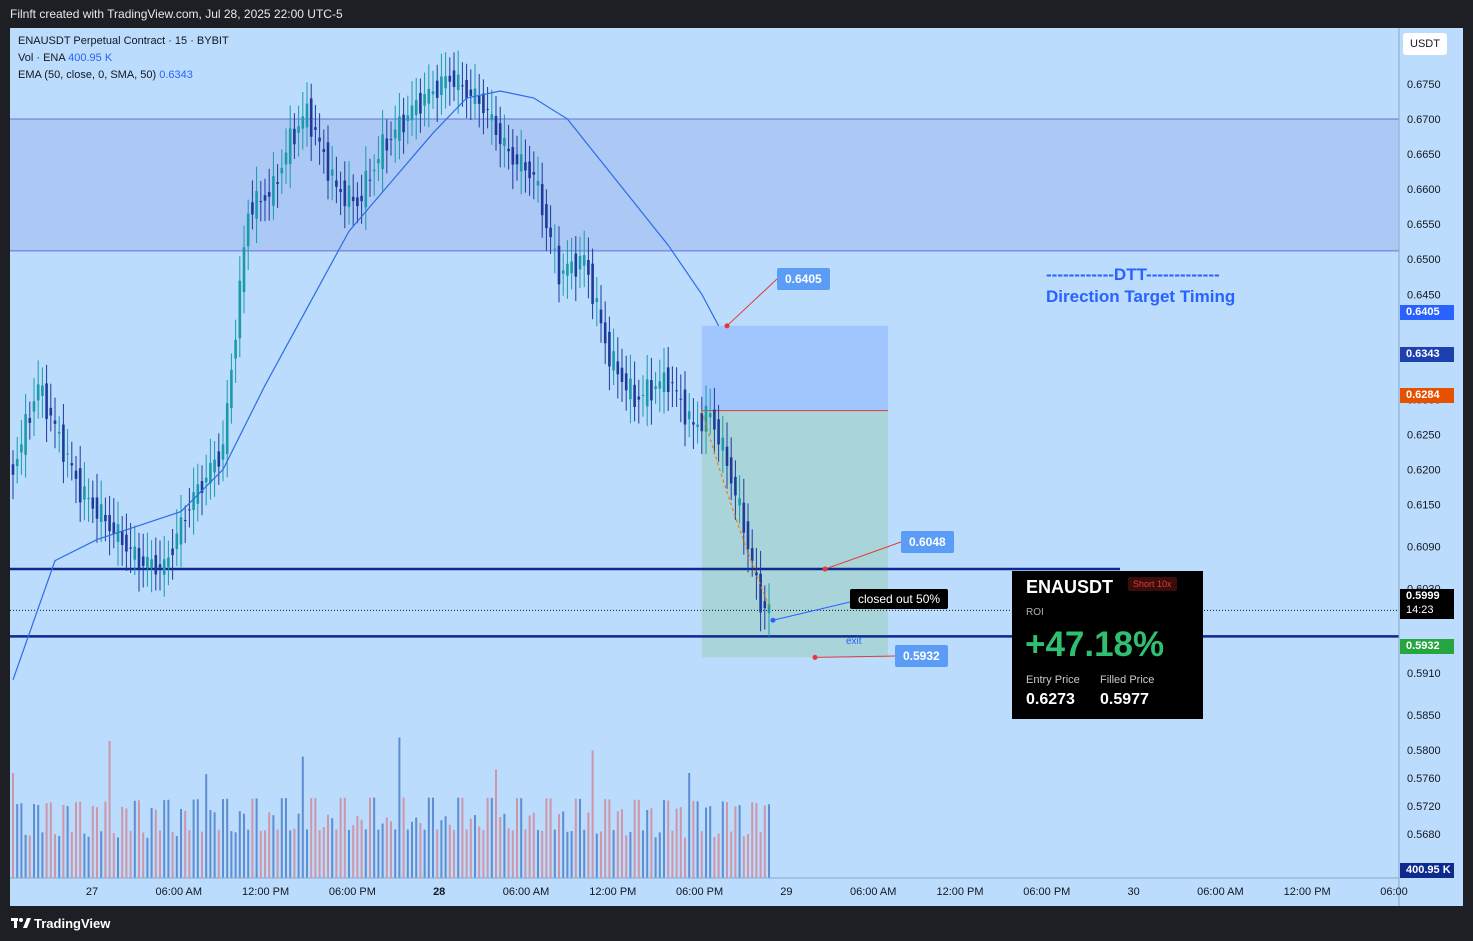 The image size is (1473, 941). I want to click on price-tick-label: 0.5800, so click(1424, 751).